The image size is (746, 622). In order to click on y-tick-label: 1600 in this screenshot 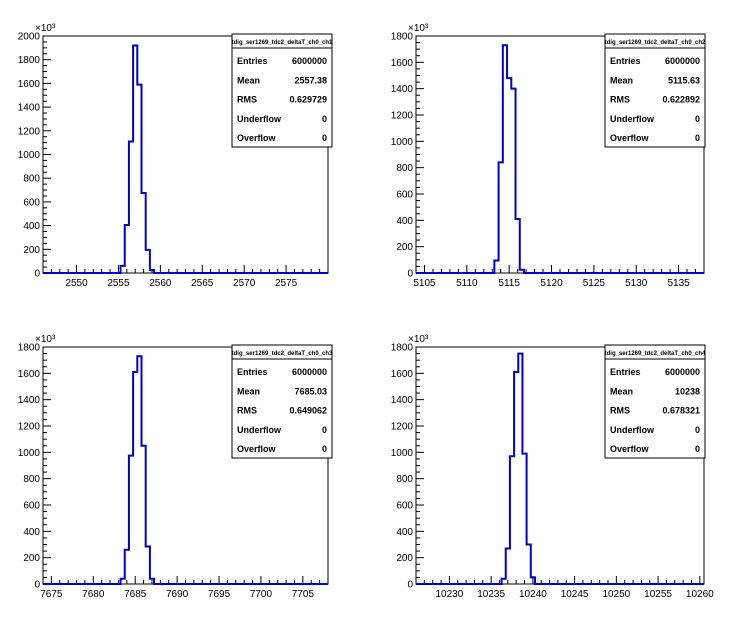, I will do `click(29, 84)`.